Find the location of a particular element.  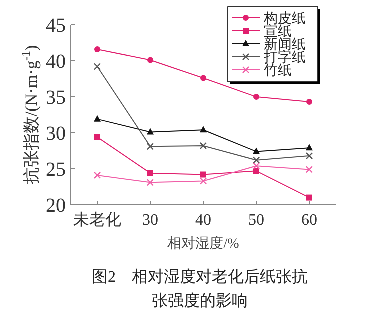

x-axis-title: 相对湿度/% is located at coordinates (204, 244).